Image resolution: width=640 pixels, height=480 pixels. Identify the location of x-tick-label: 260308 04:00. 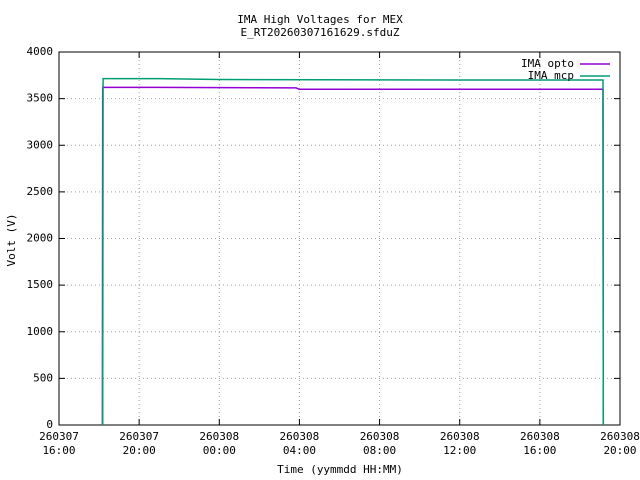
(299, 443).